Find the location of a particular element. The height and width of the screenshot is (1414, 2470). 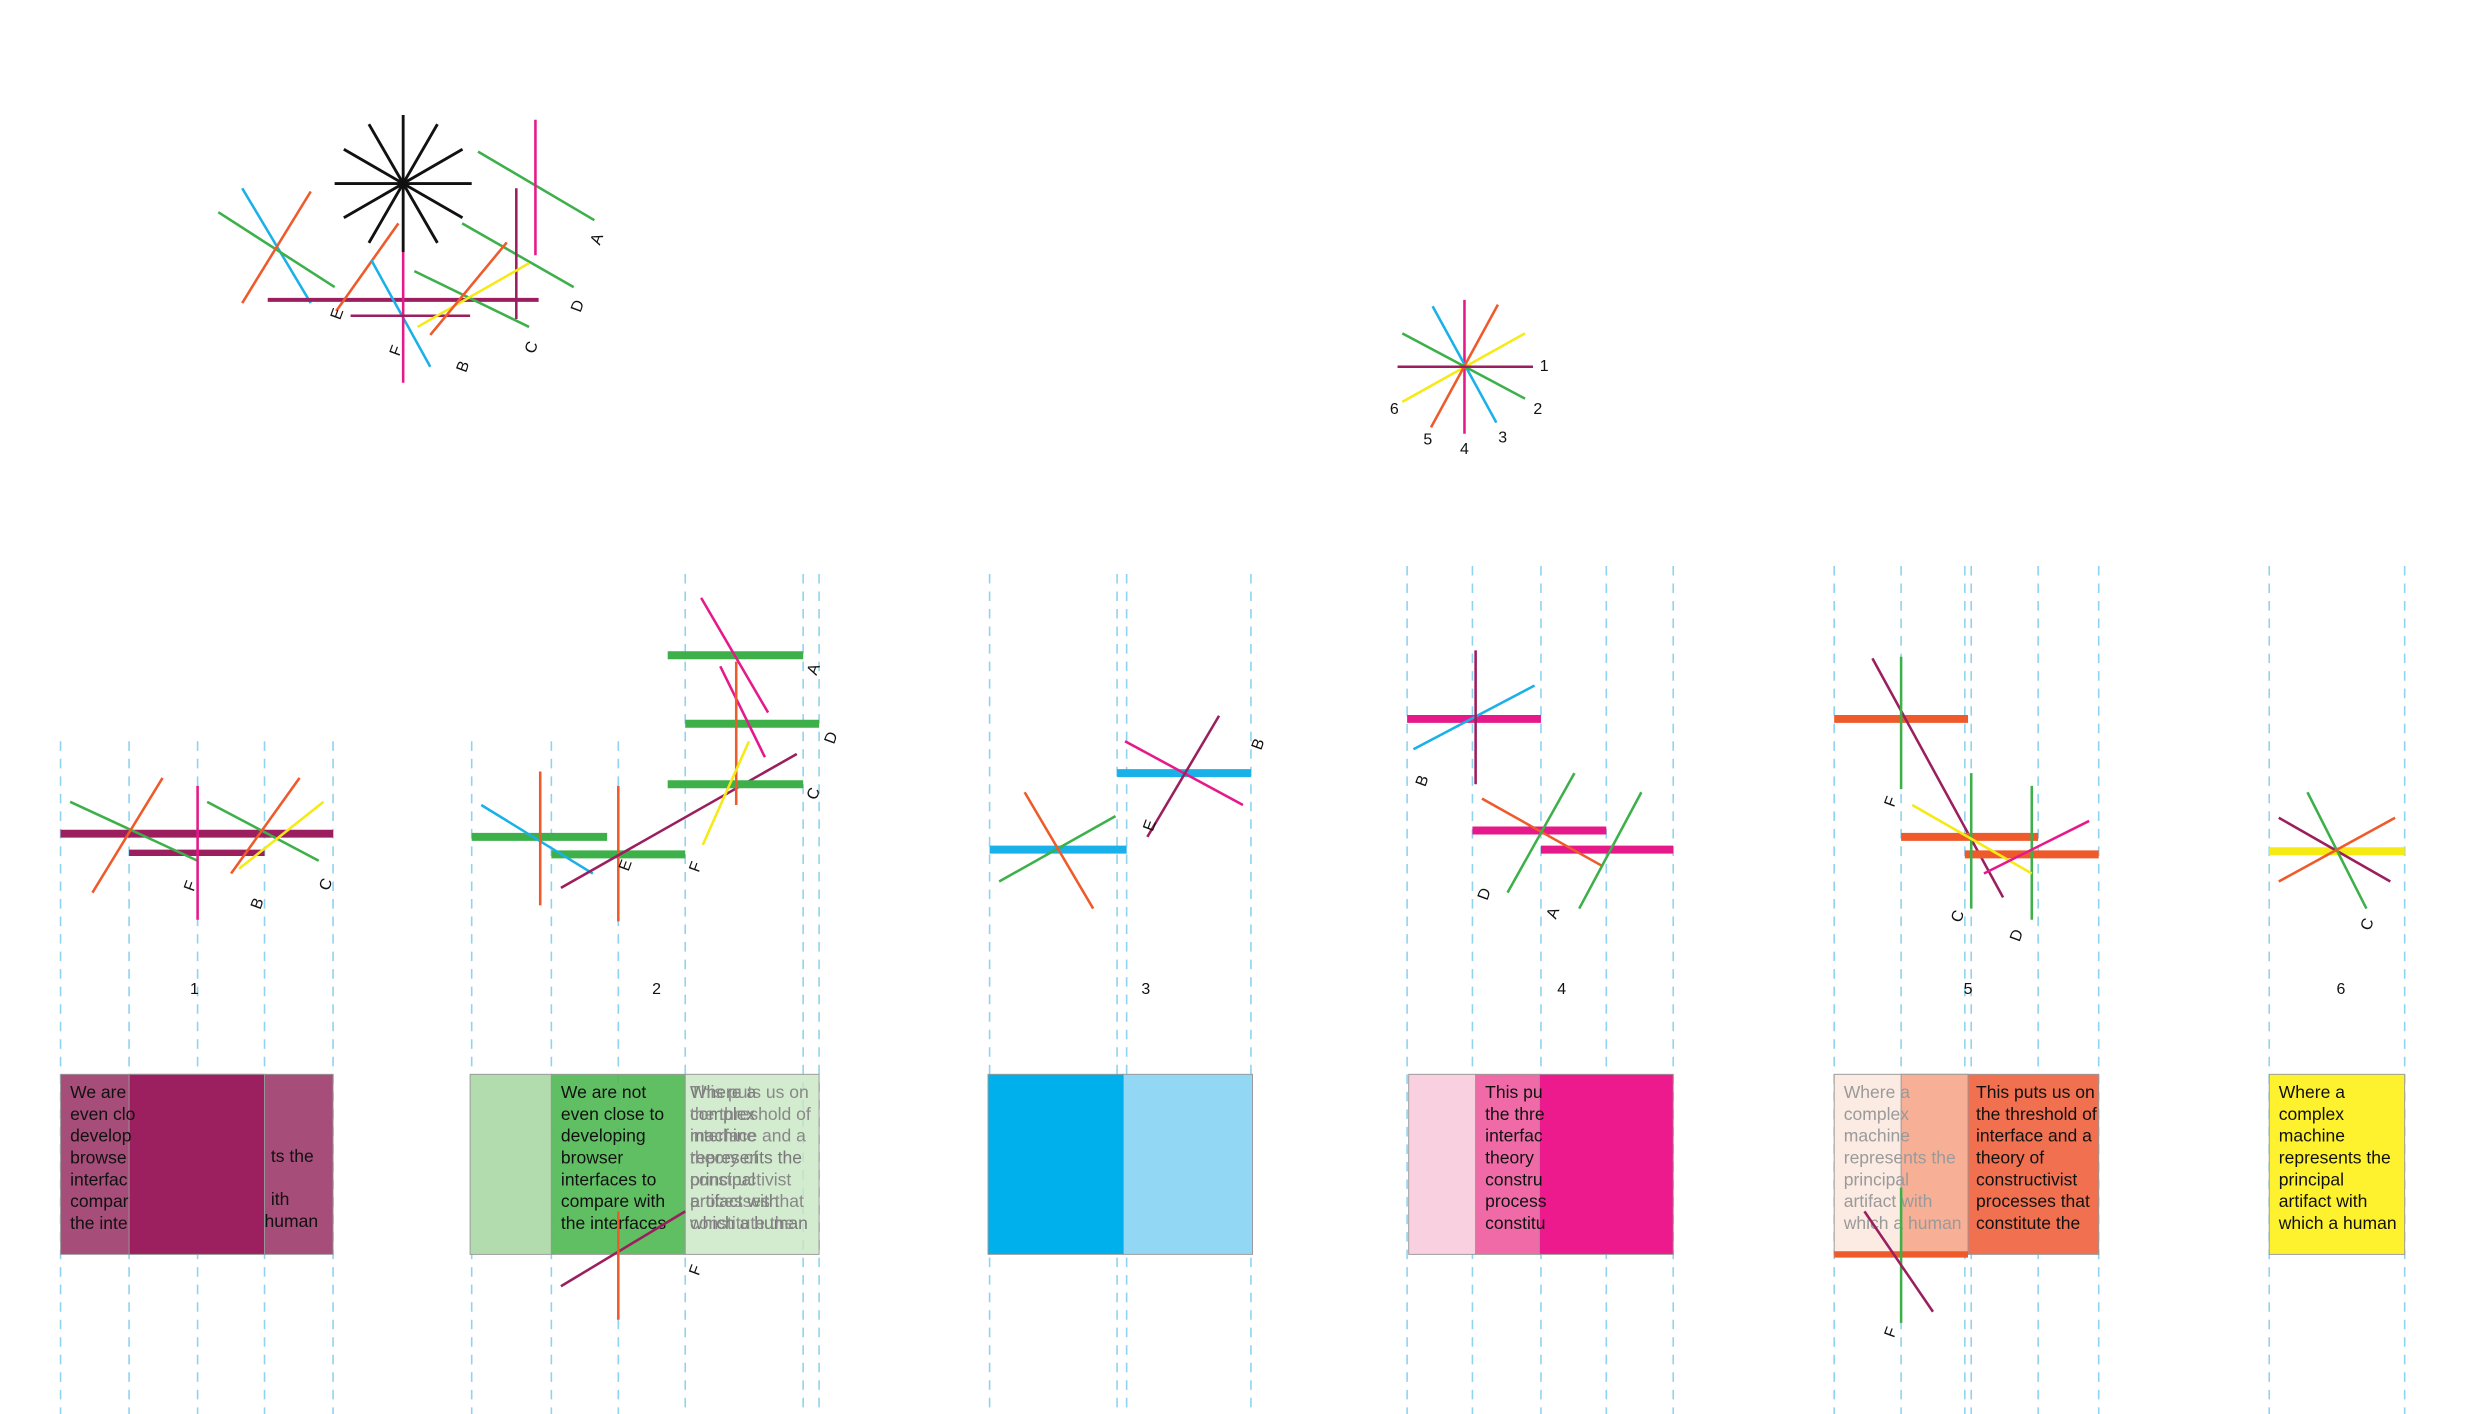

paragraph-line: ts the is located at coordinates (292, 1156).